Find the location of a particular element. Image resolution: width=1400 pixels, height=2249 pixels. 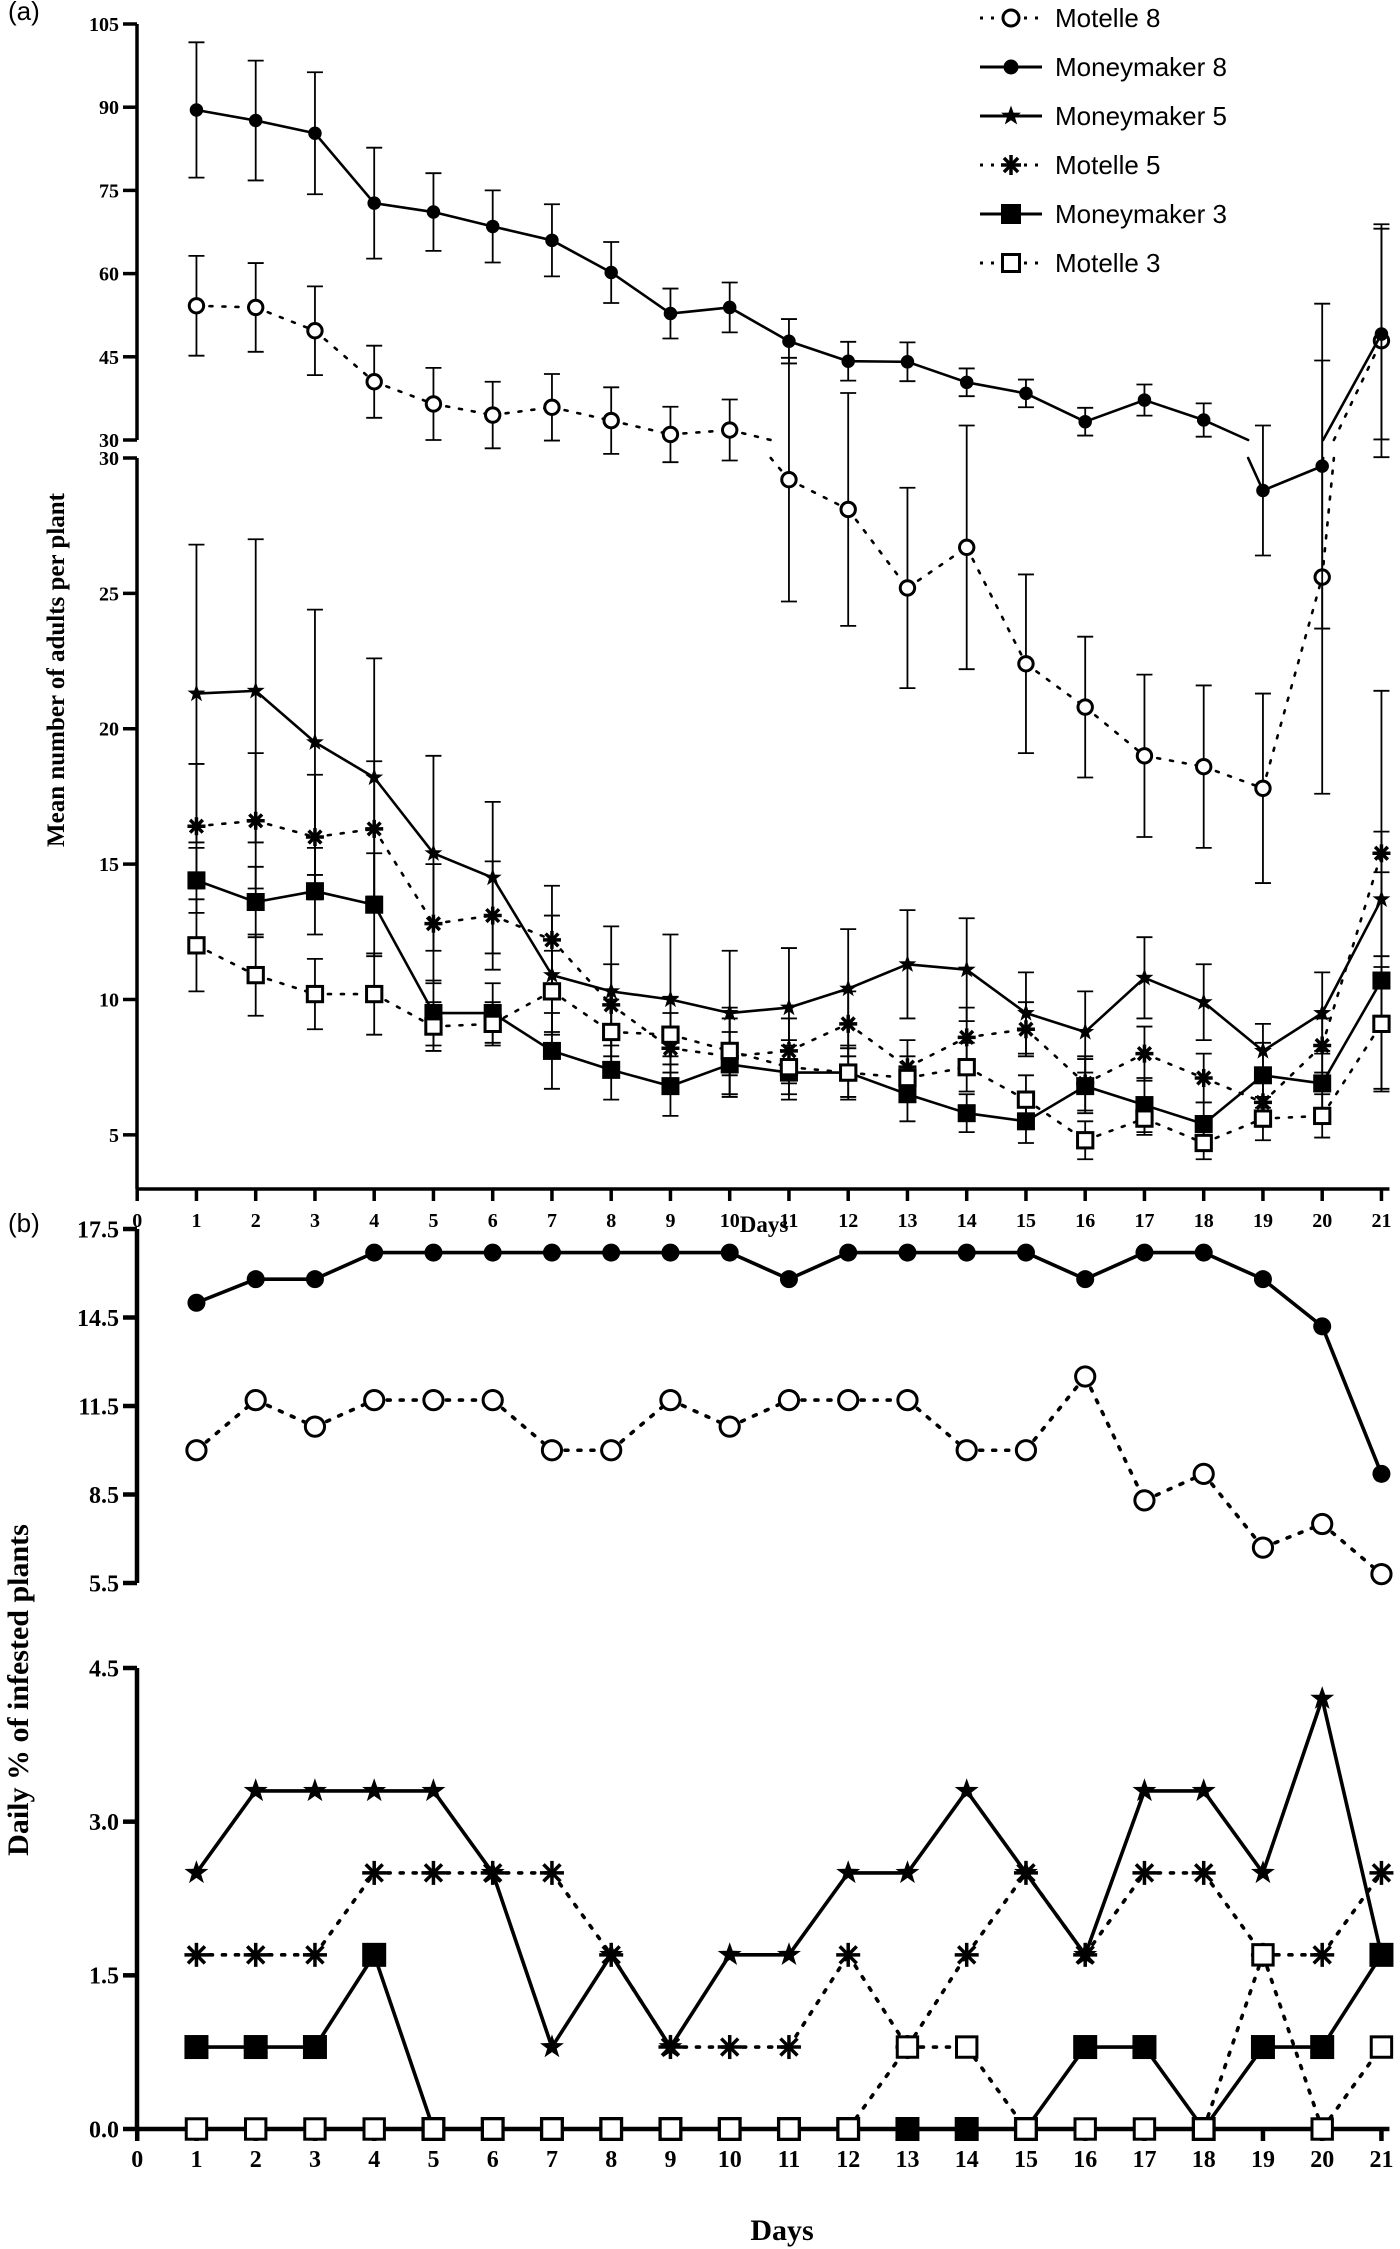

legend-label: Moneymaker 3 is located at coordinates (1141, 214).